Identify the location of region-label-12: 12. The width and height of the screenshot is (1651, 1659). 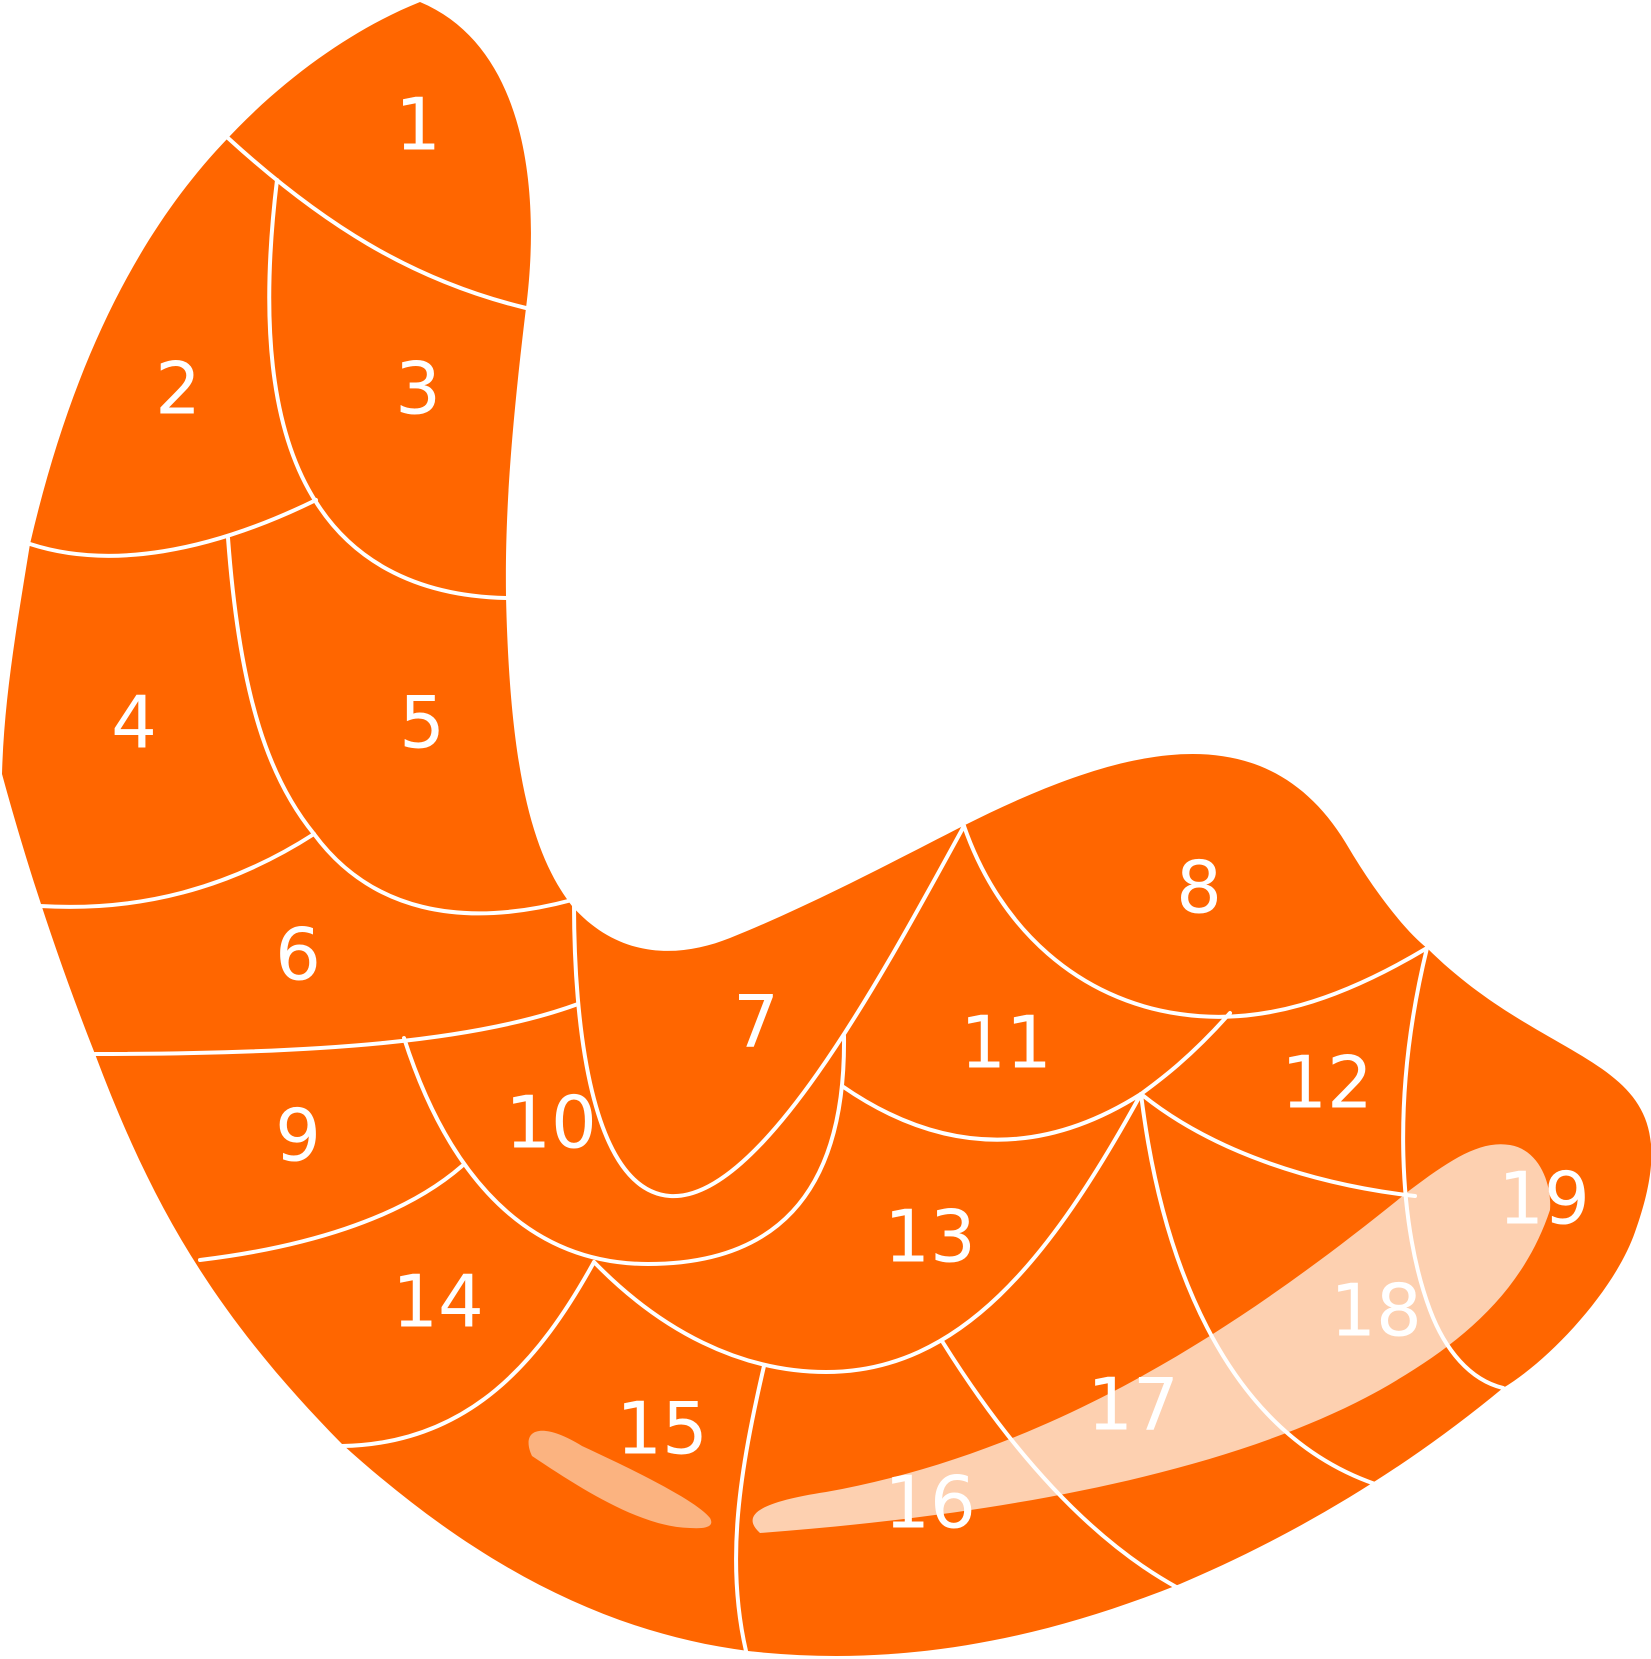
(1327, 1083).